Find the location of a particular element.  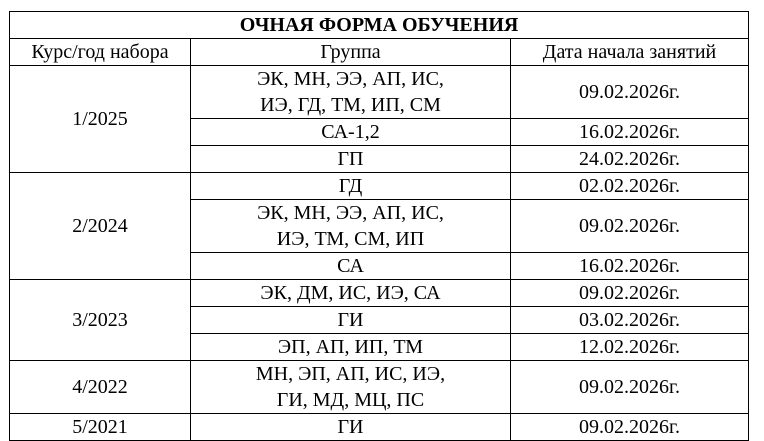

group-line: ГД is located at coordinates (350, 186).